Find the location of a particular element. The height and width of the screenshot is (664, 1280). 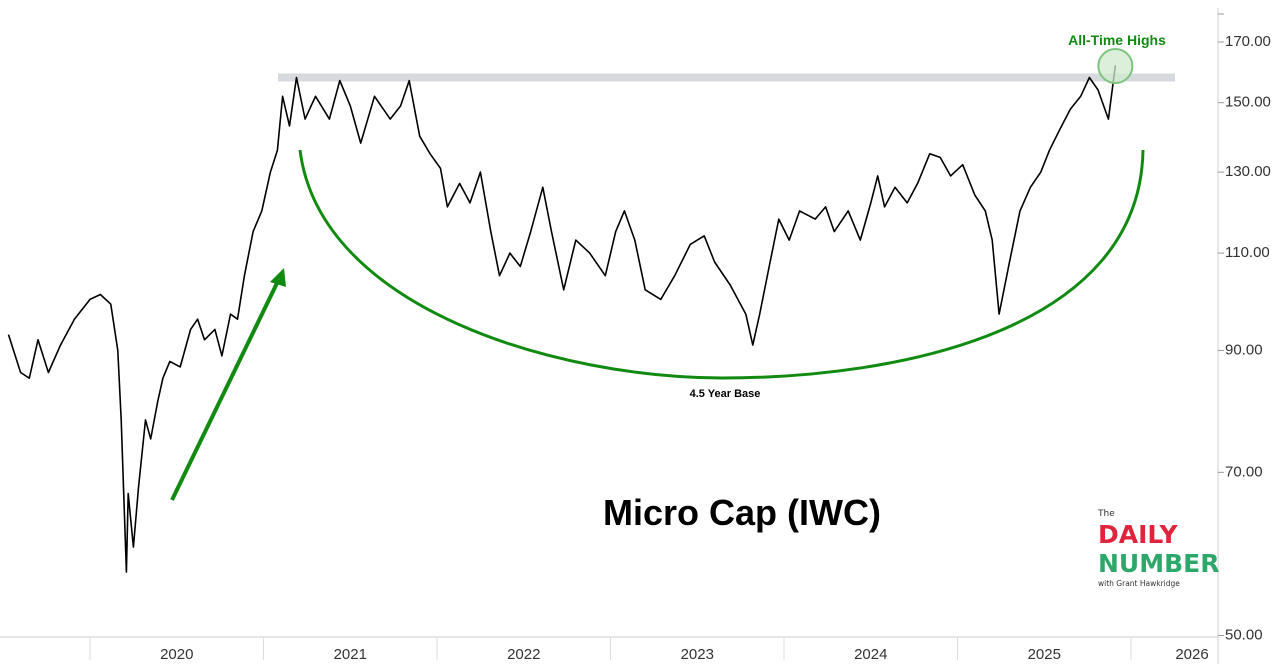

y-tick-label: 50.00 is located at coordinates (1244, 635).